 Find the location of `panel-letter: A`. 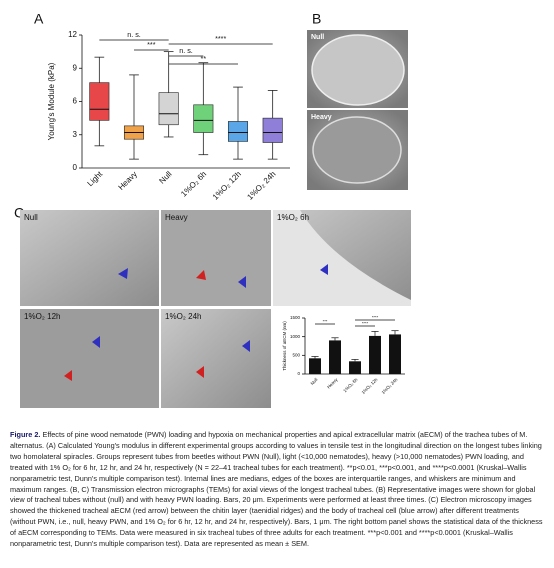

panel-letter: A is located at coordinates (39, 19).